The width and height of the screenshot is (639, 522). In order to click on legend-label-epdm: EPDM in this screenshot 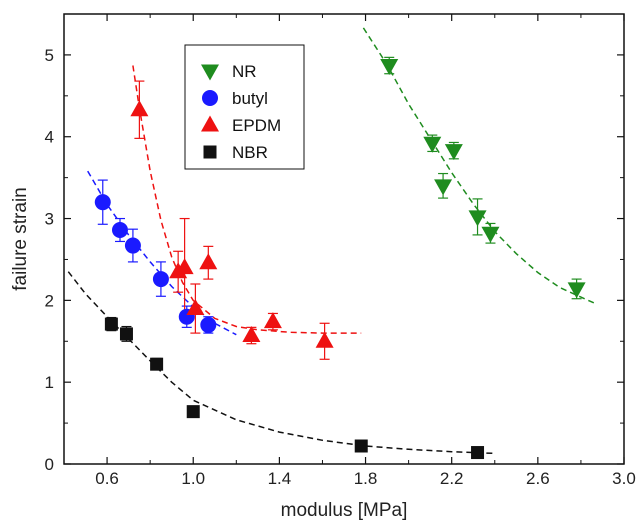, I will do `click(256, 125)`.